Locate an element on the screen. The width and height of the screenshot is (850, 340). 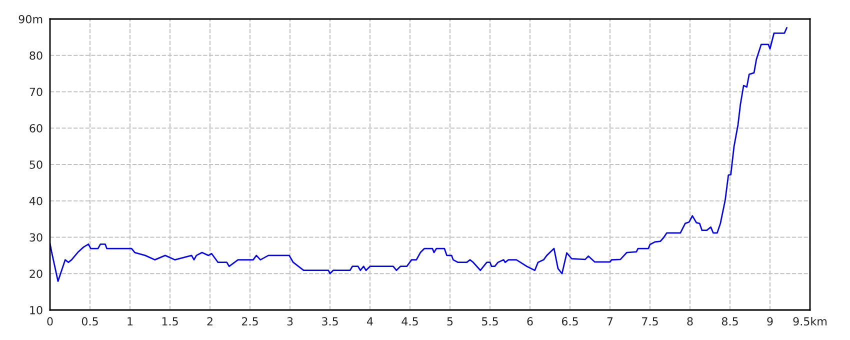
x-tick-label: 3 is located at coordinates (290, 321).